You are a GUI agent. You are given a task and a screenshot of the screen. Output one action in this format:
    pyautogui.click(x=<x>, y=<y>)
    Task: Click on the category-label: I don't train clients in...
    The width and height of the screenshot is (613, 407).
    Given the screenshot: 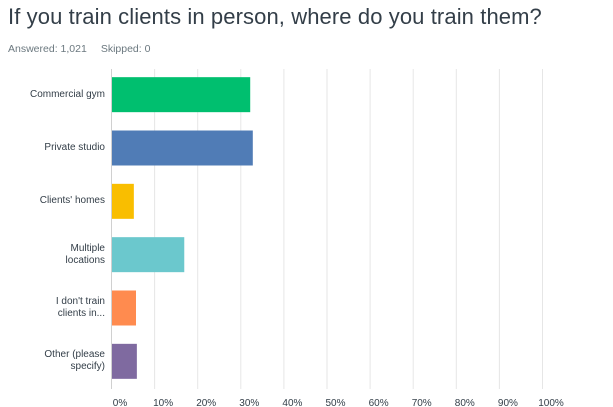 What is the action you would take?
    pyautogui.click(x=52, y=308)
    